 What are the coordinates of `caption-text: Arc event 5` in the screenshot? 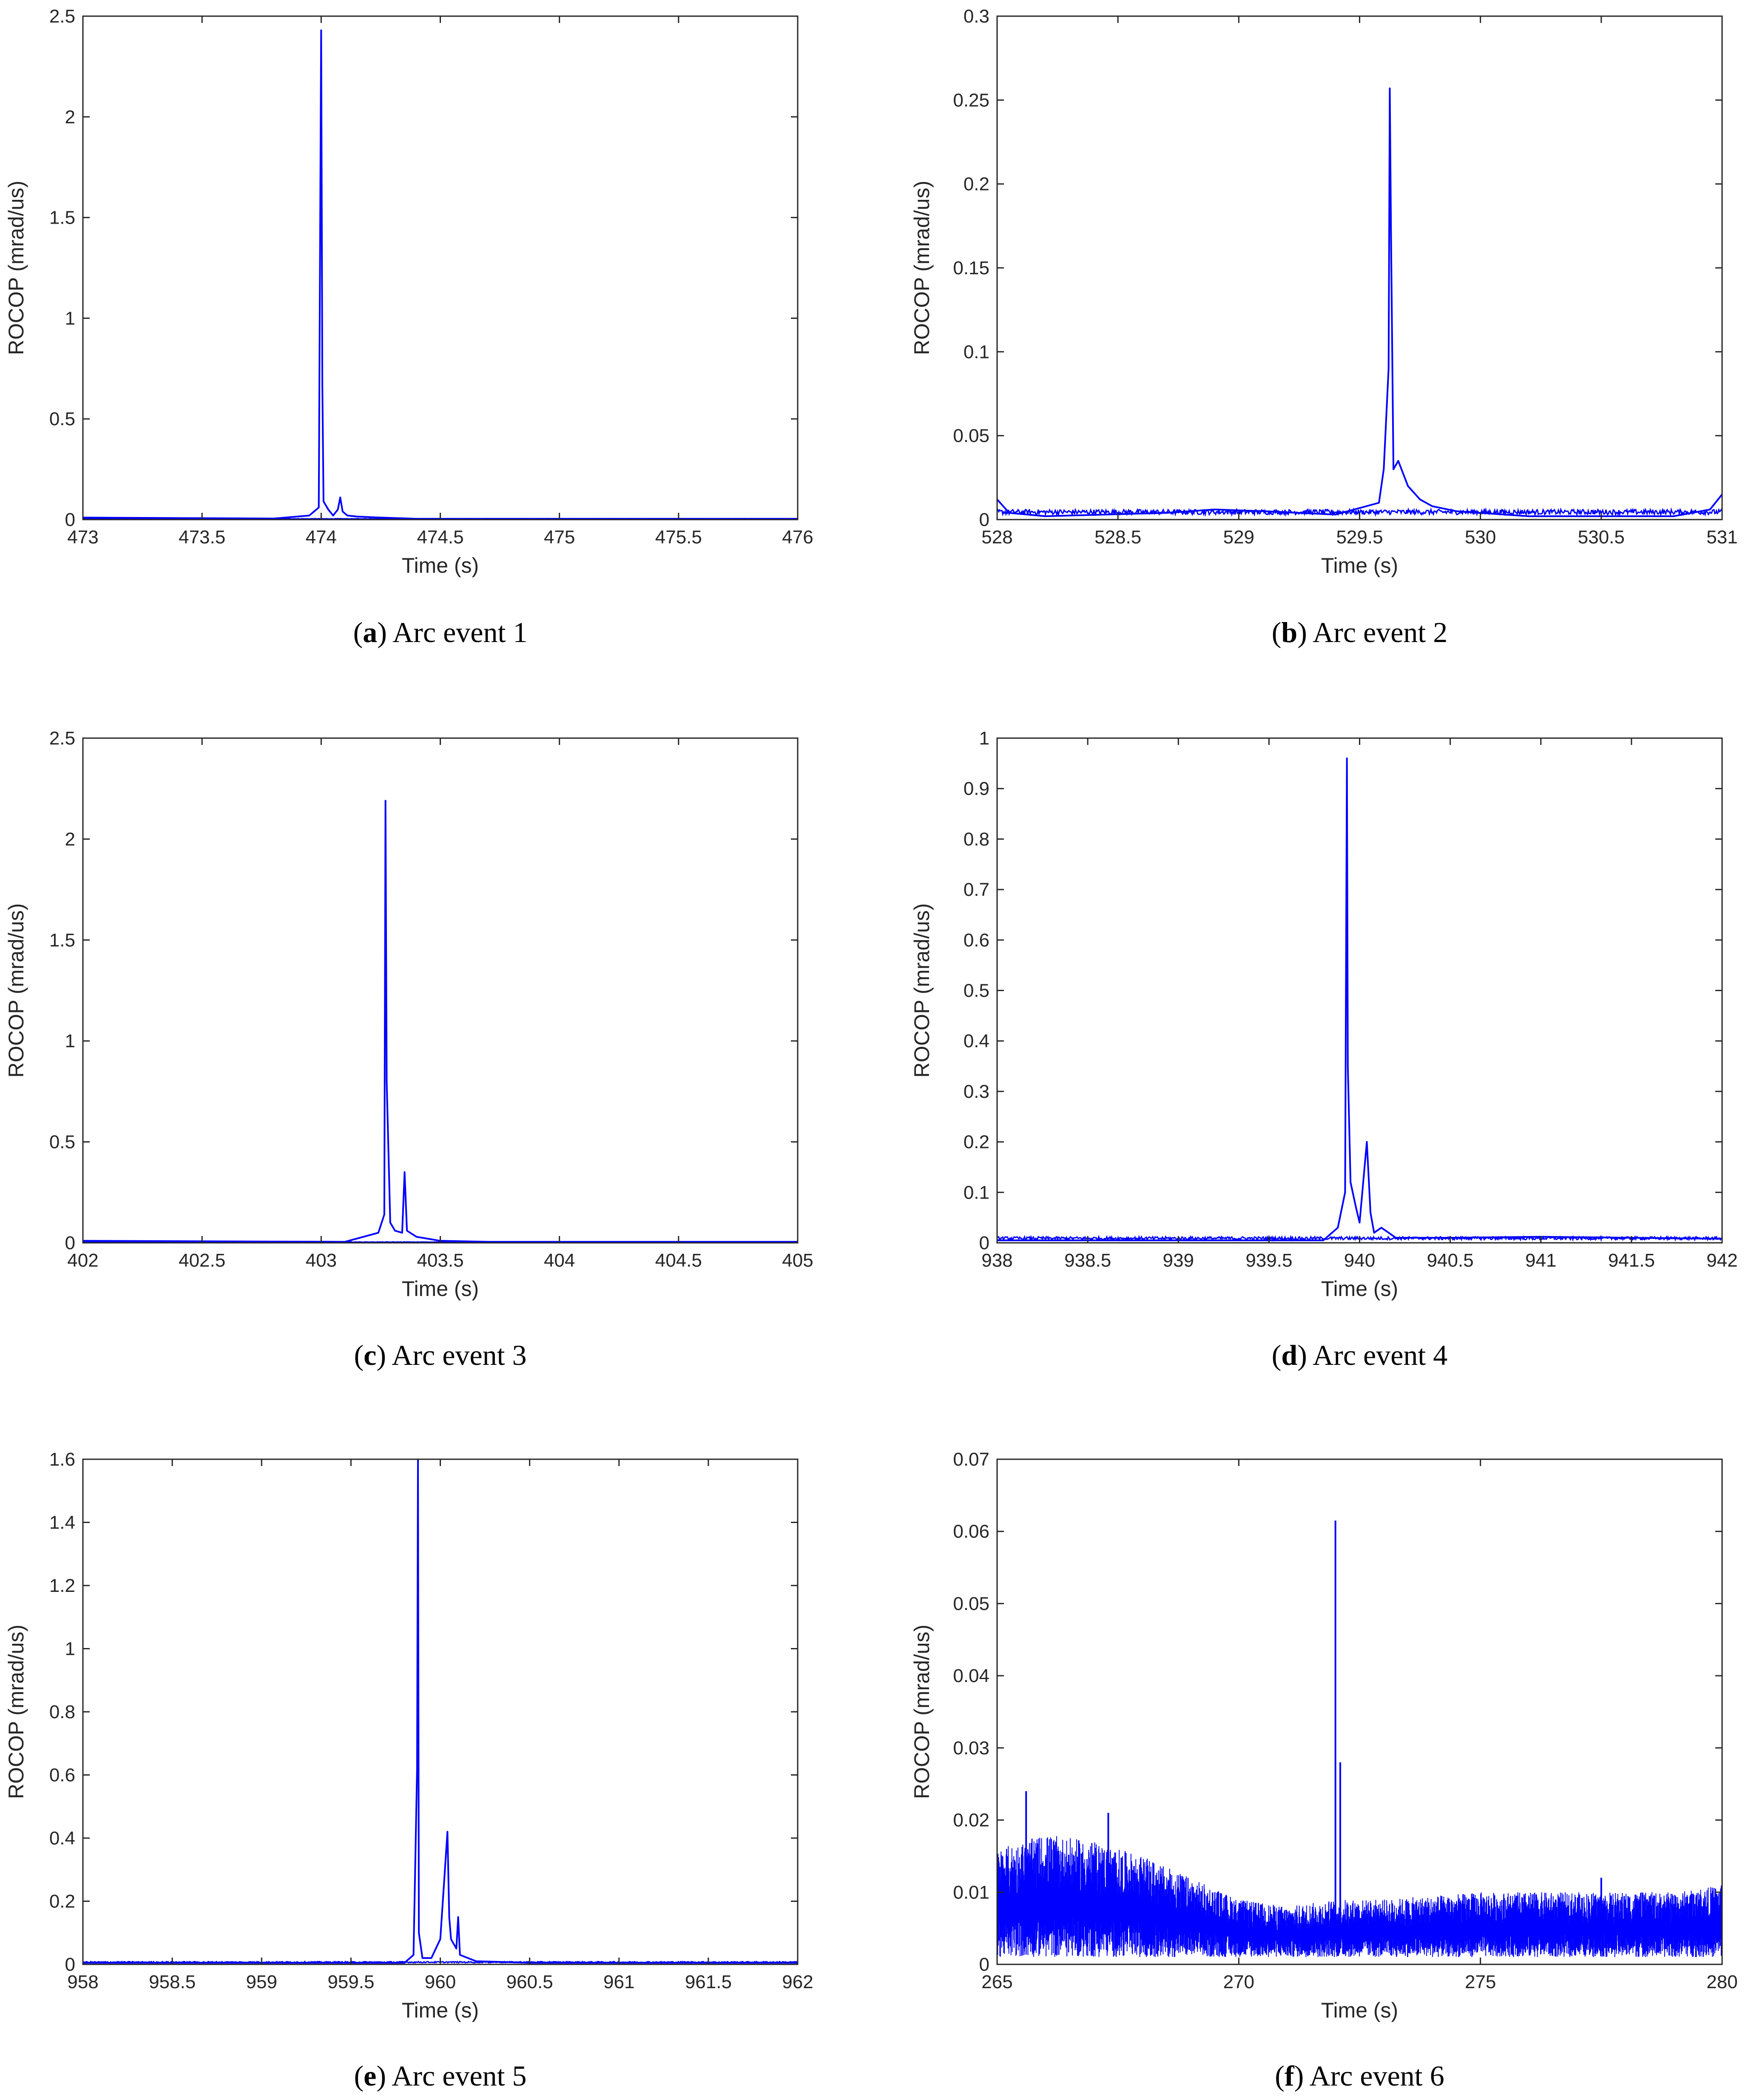 It's located at (459, 2076).